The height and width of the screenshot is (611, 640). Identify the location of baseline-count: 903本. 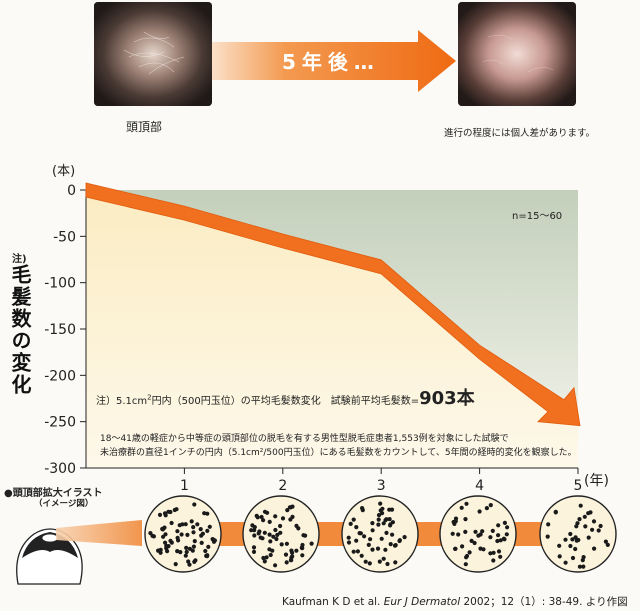
(447, 398).